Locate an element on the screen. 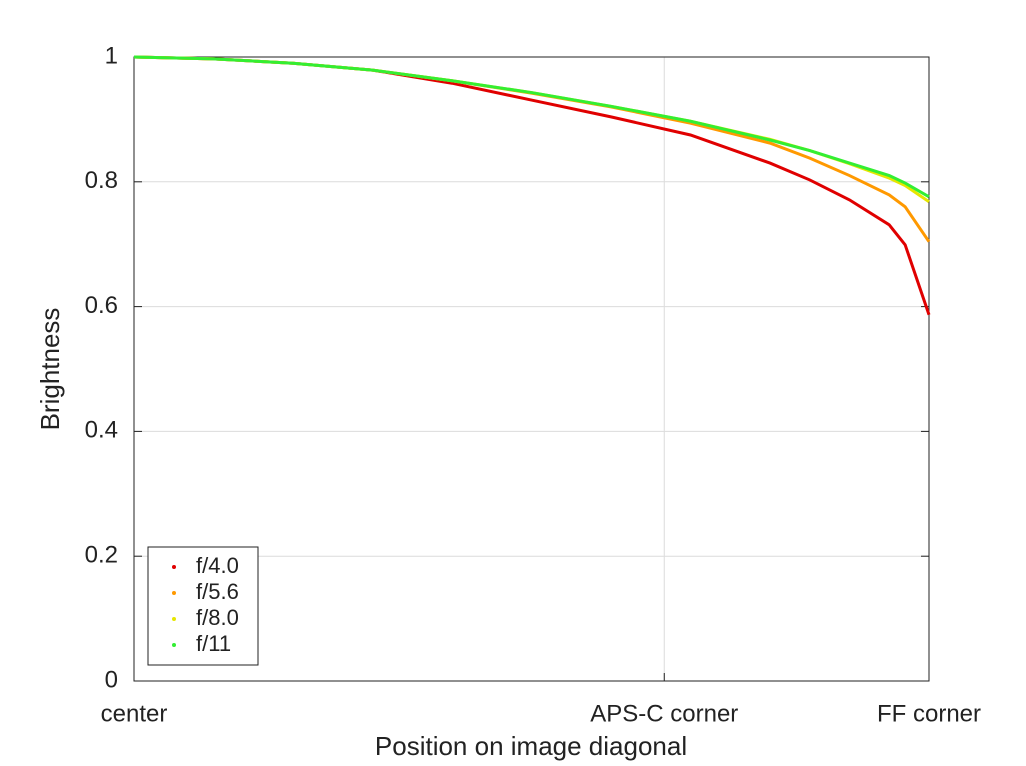 This screenshot has height=766, width=1026. legend-box is located at coordinates (203, 606).